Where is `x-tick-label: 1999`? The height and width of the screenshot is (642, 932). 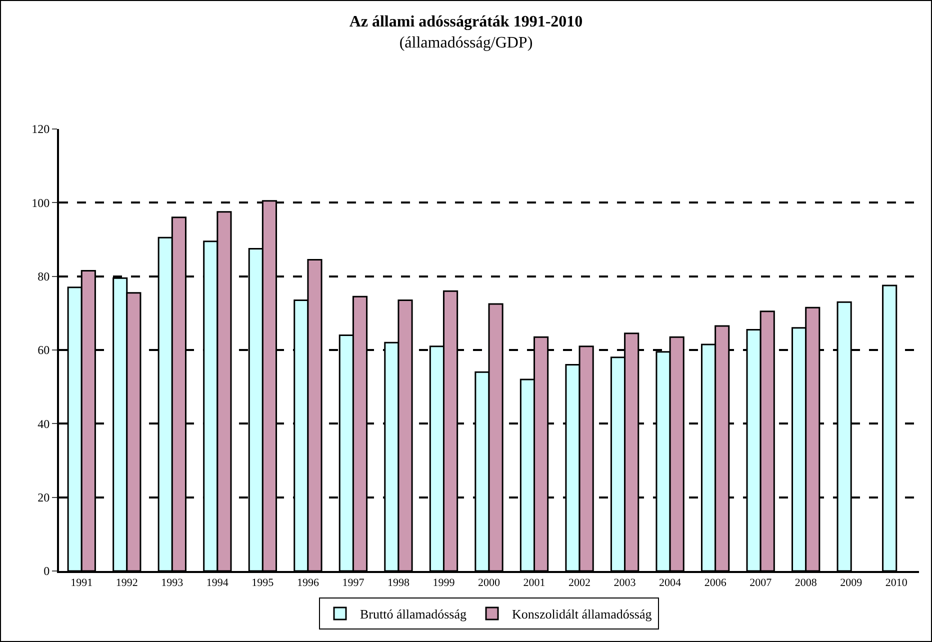 x-tick-label: 1999 is located at coordinates (444, 583).